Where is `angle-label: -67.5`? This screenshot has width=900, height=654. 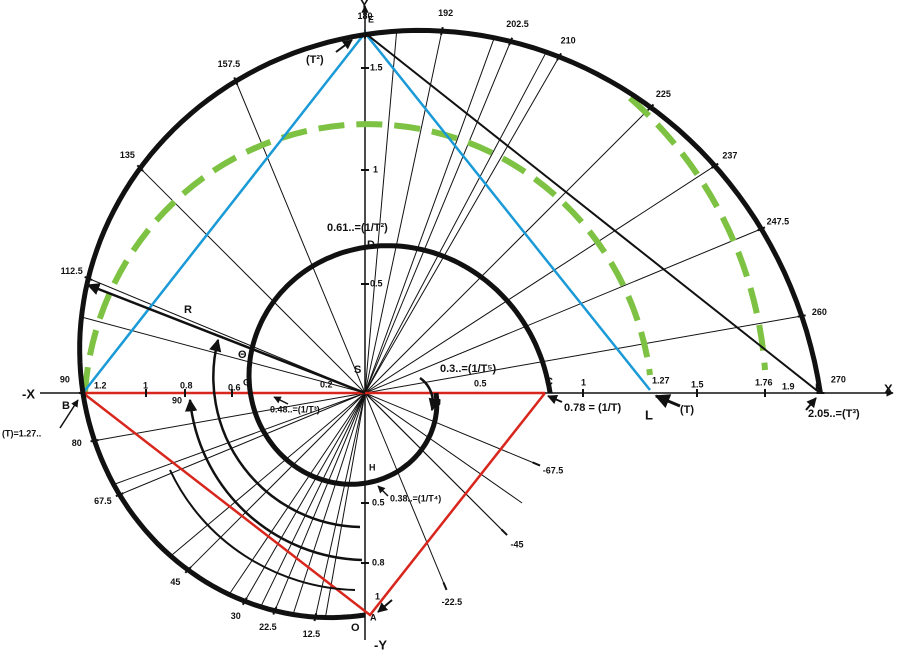
angle-label: -67.5 is located at coordinates (553, 470).